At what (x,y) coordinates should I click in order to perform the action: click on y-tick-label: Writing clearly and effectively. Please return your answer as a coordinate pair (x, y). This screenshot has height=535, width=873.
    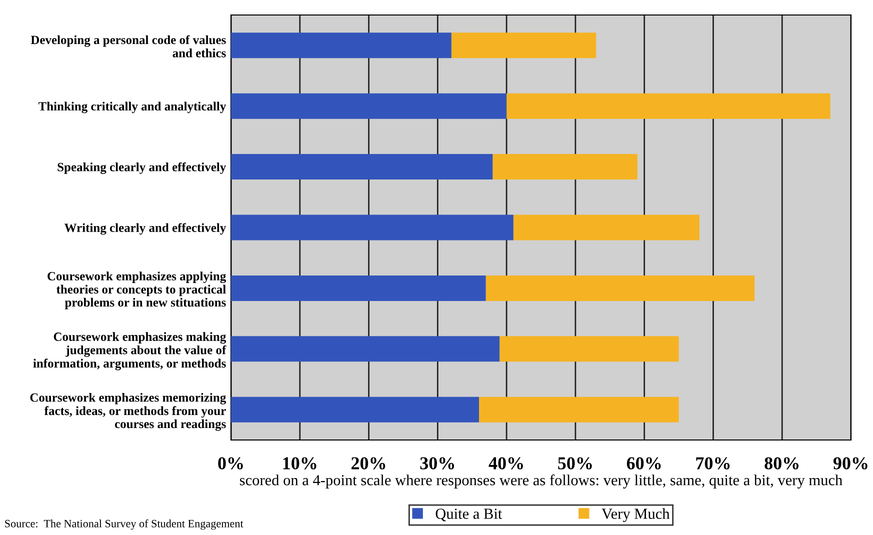
    Looking at the image, I should click on (145, 229).